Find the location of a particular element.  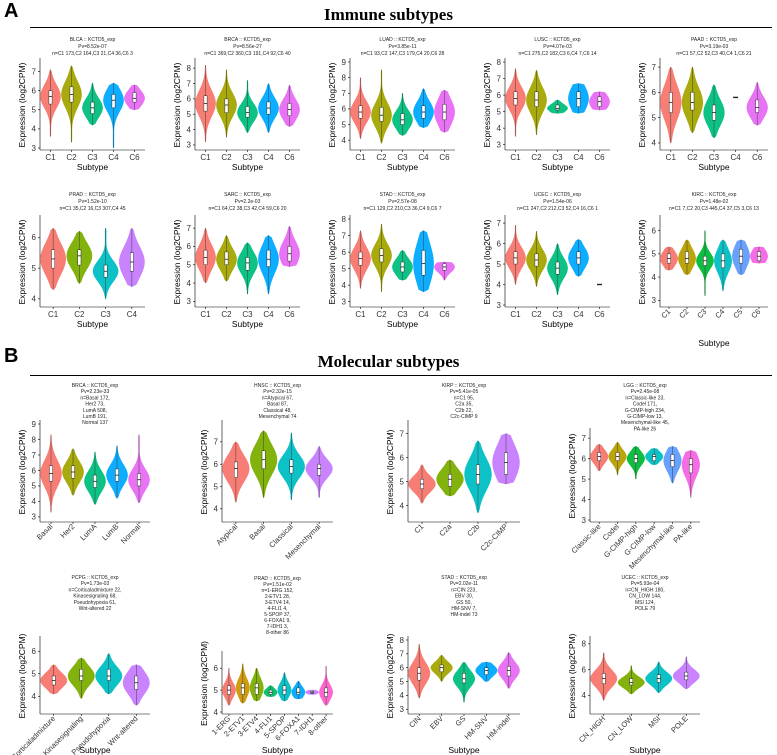

panel-title-line: 4-FLI1 4, is located at coordinates (277, 609).